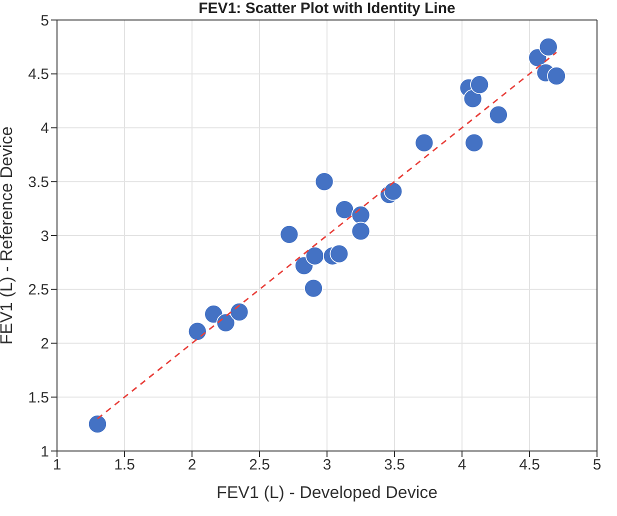 The width and height of the screenshot is (617, 516). Describe the element at coordinates (44, 129) in the screenshot. I see `y-tick-label: 4` at that location.